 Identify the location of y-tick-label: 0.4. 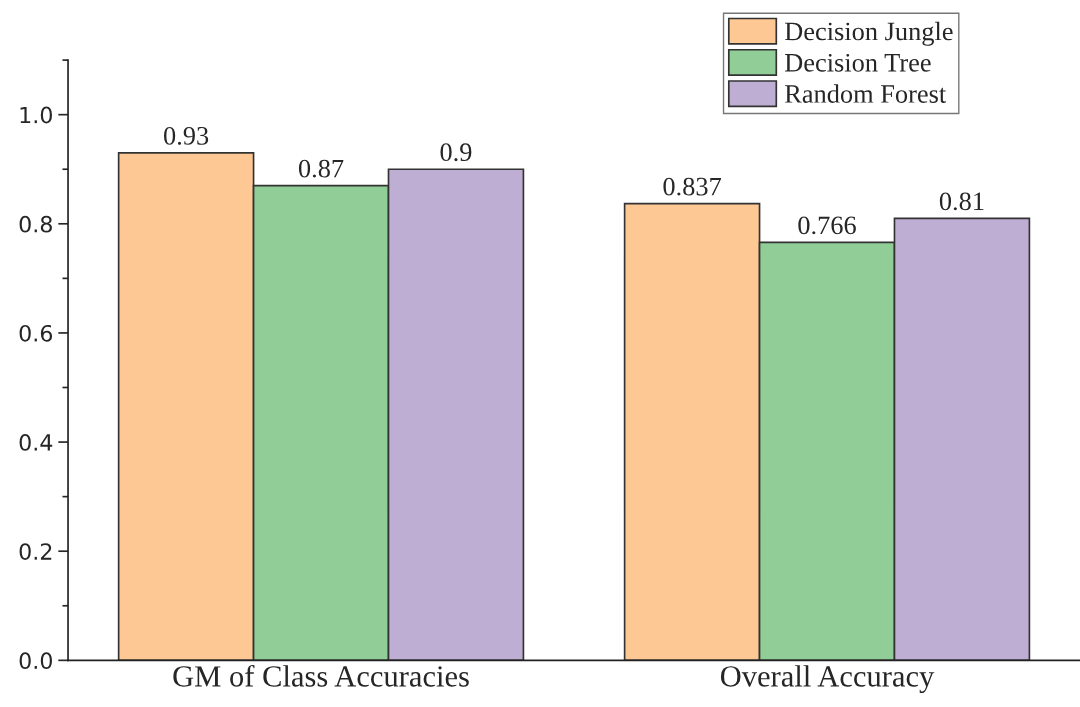
(36, 442).